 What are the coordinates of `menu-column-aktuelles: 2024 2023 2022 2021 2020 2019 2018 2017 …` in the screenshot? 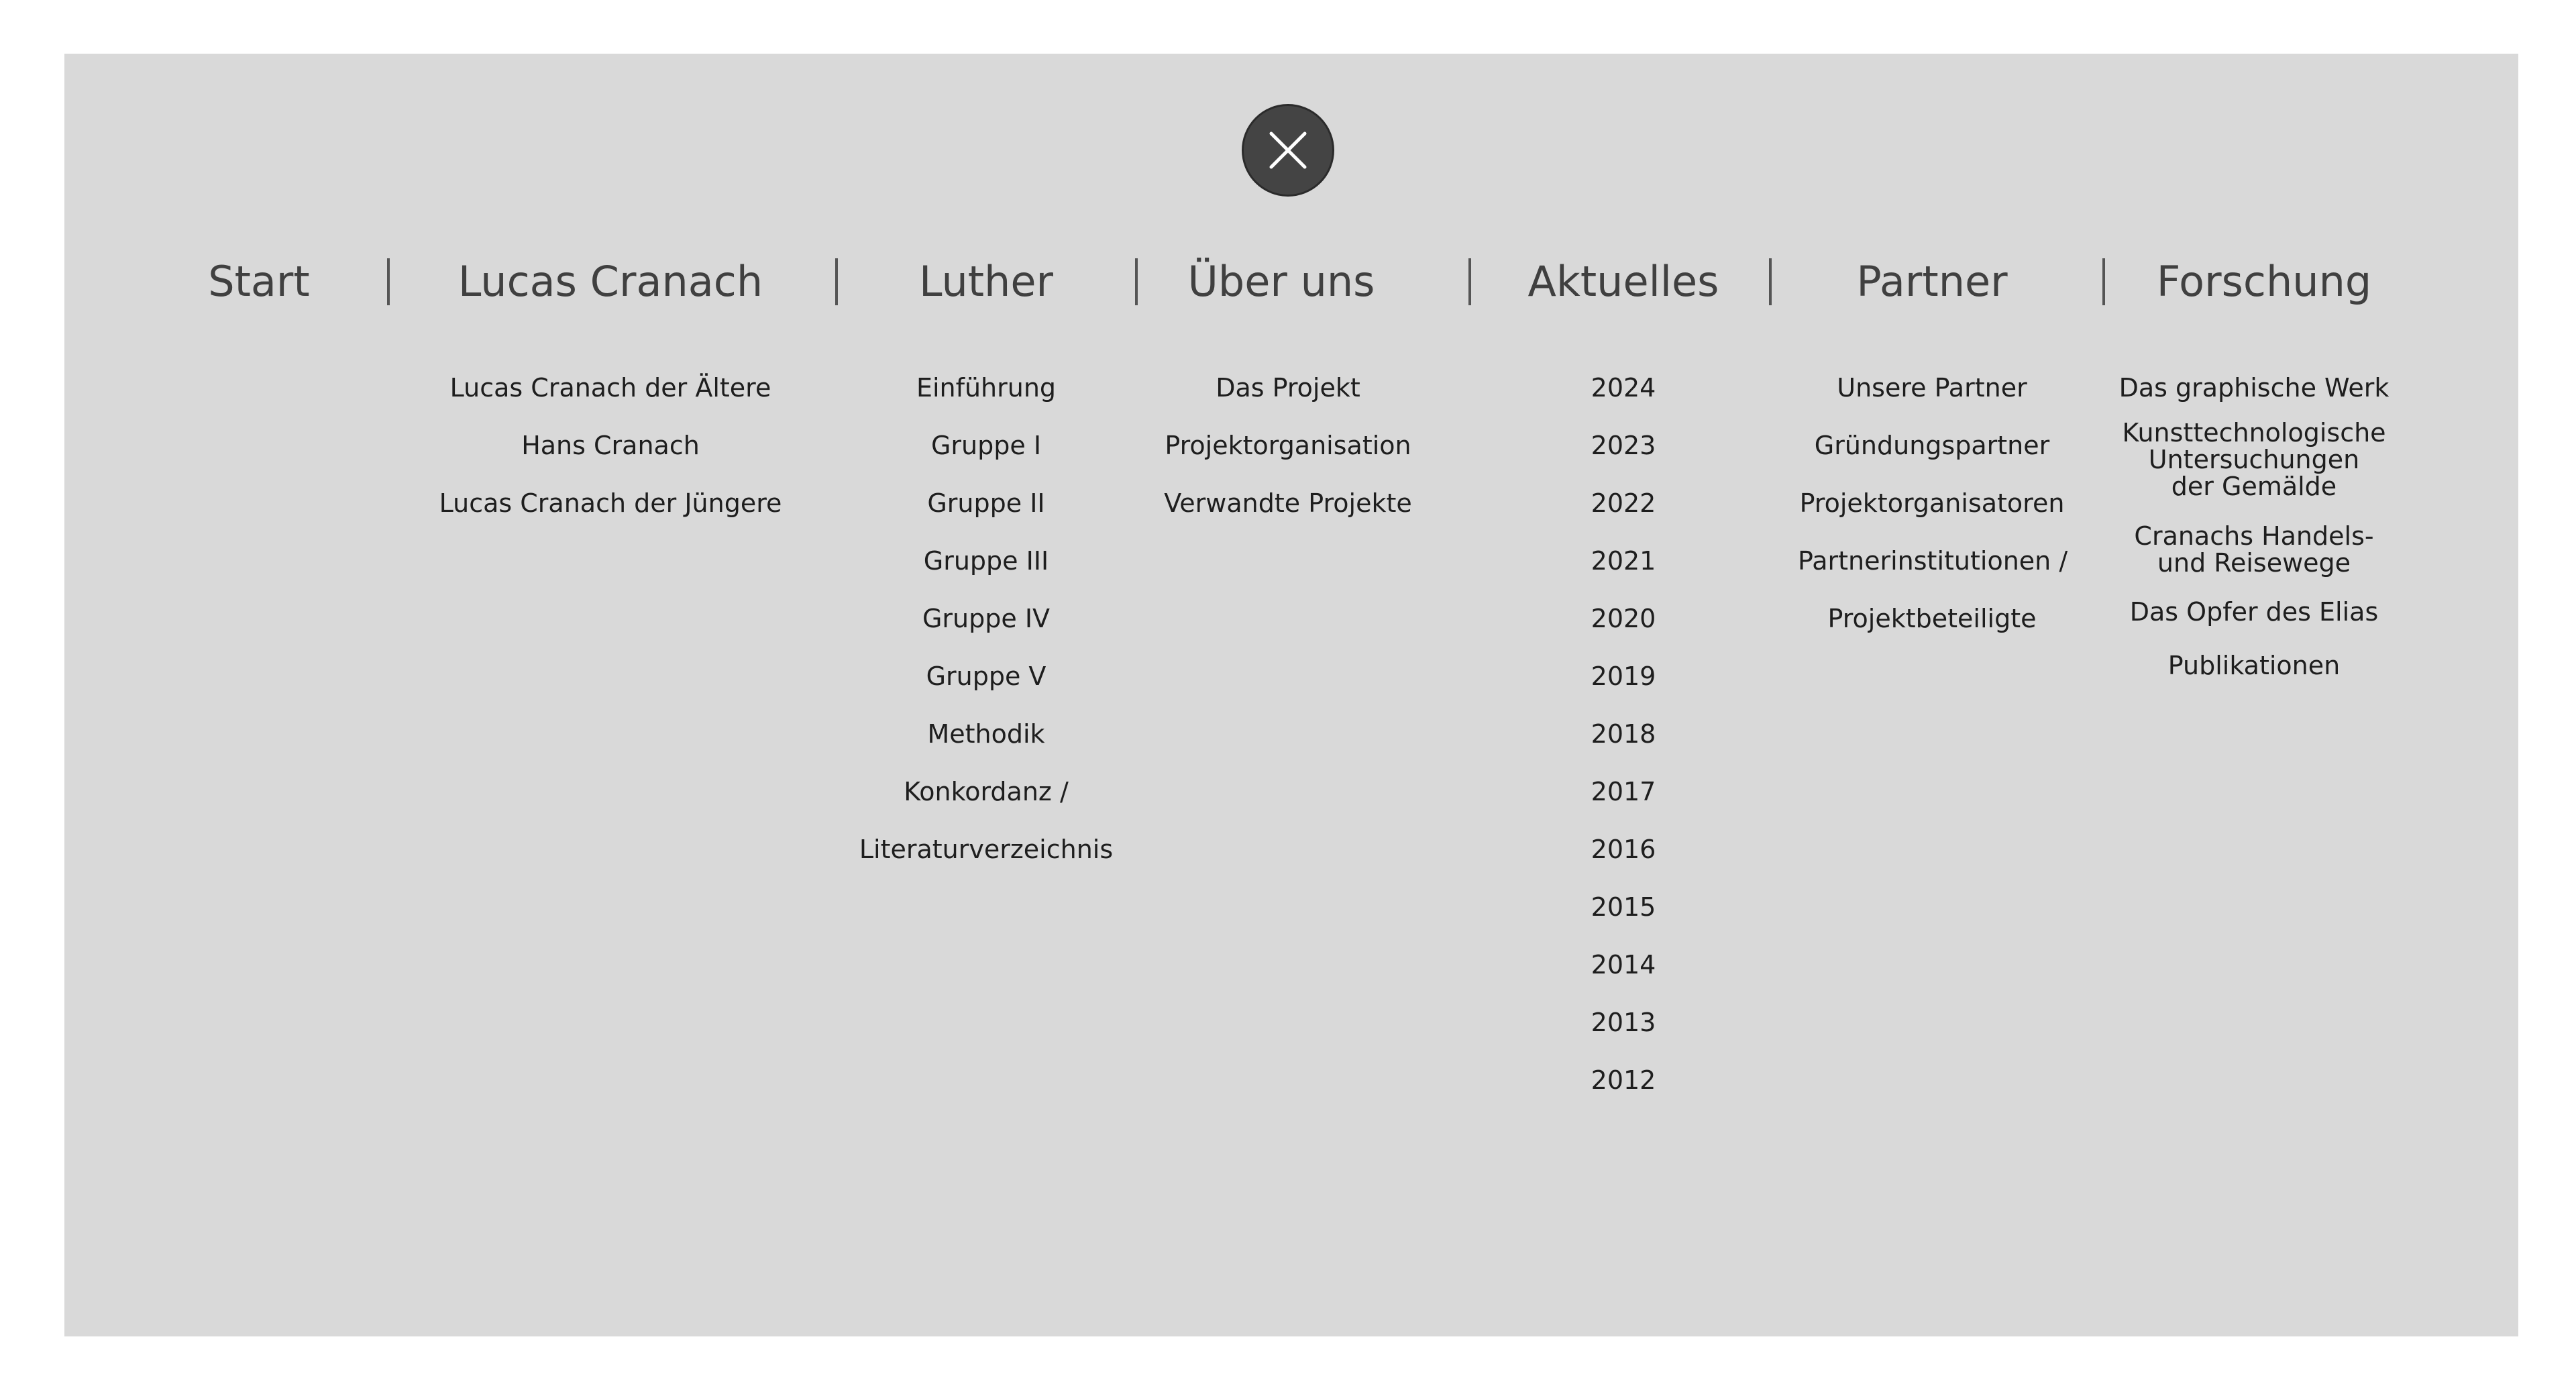 It's located at (1623, 742).